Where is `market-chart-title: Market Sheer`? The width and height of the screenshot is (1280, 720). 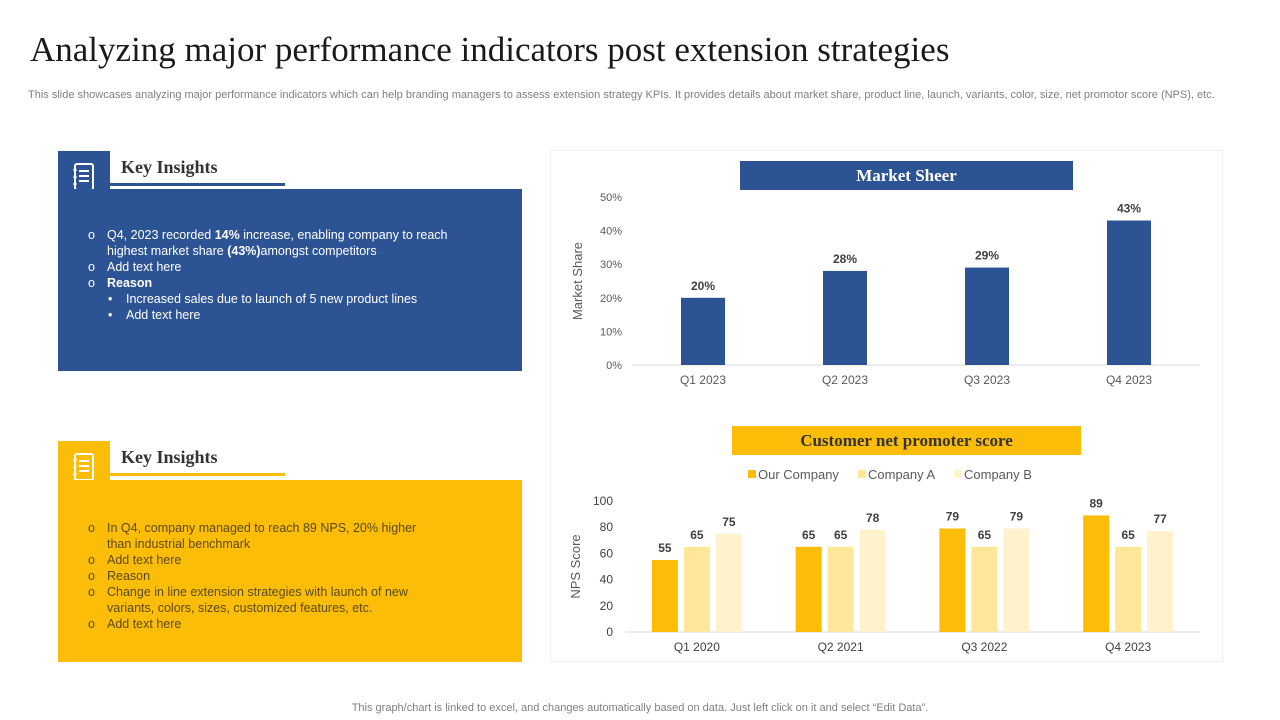 market-chart-title: Market Sheer is located at coordinates (906, 175).